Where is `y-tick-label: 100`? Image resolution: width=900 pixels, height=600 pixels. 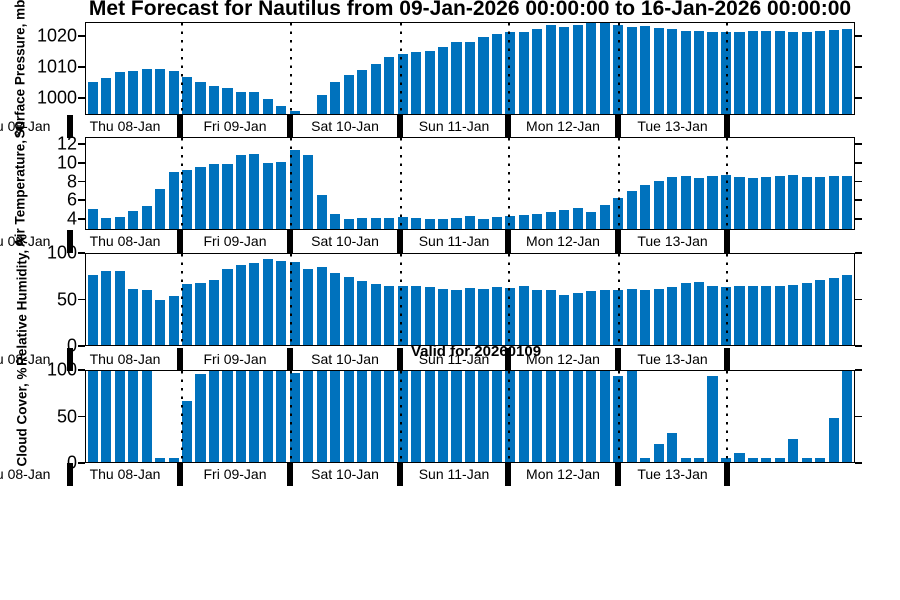
y-tick-label: 100 is located at coordinates (61, 369).